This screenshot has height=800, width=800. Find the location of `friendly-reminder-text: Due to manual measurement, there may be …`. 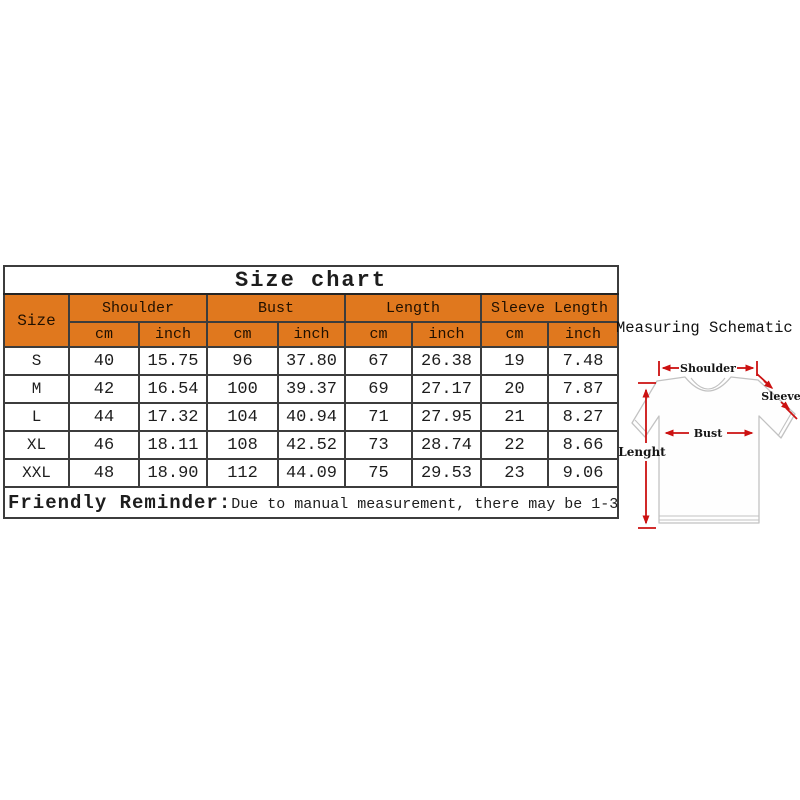

friendly-reminder-text: Due to manual measurement, there may be … is located at coordinates (425, 504).